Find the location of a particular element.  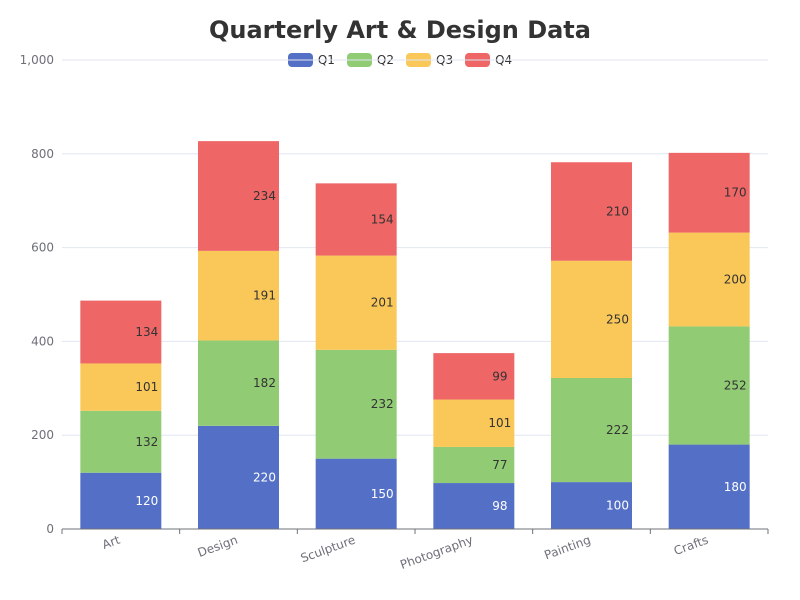

data-label: 210 is located at coordinates (617, 211).